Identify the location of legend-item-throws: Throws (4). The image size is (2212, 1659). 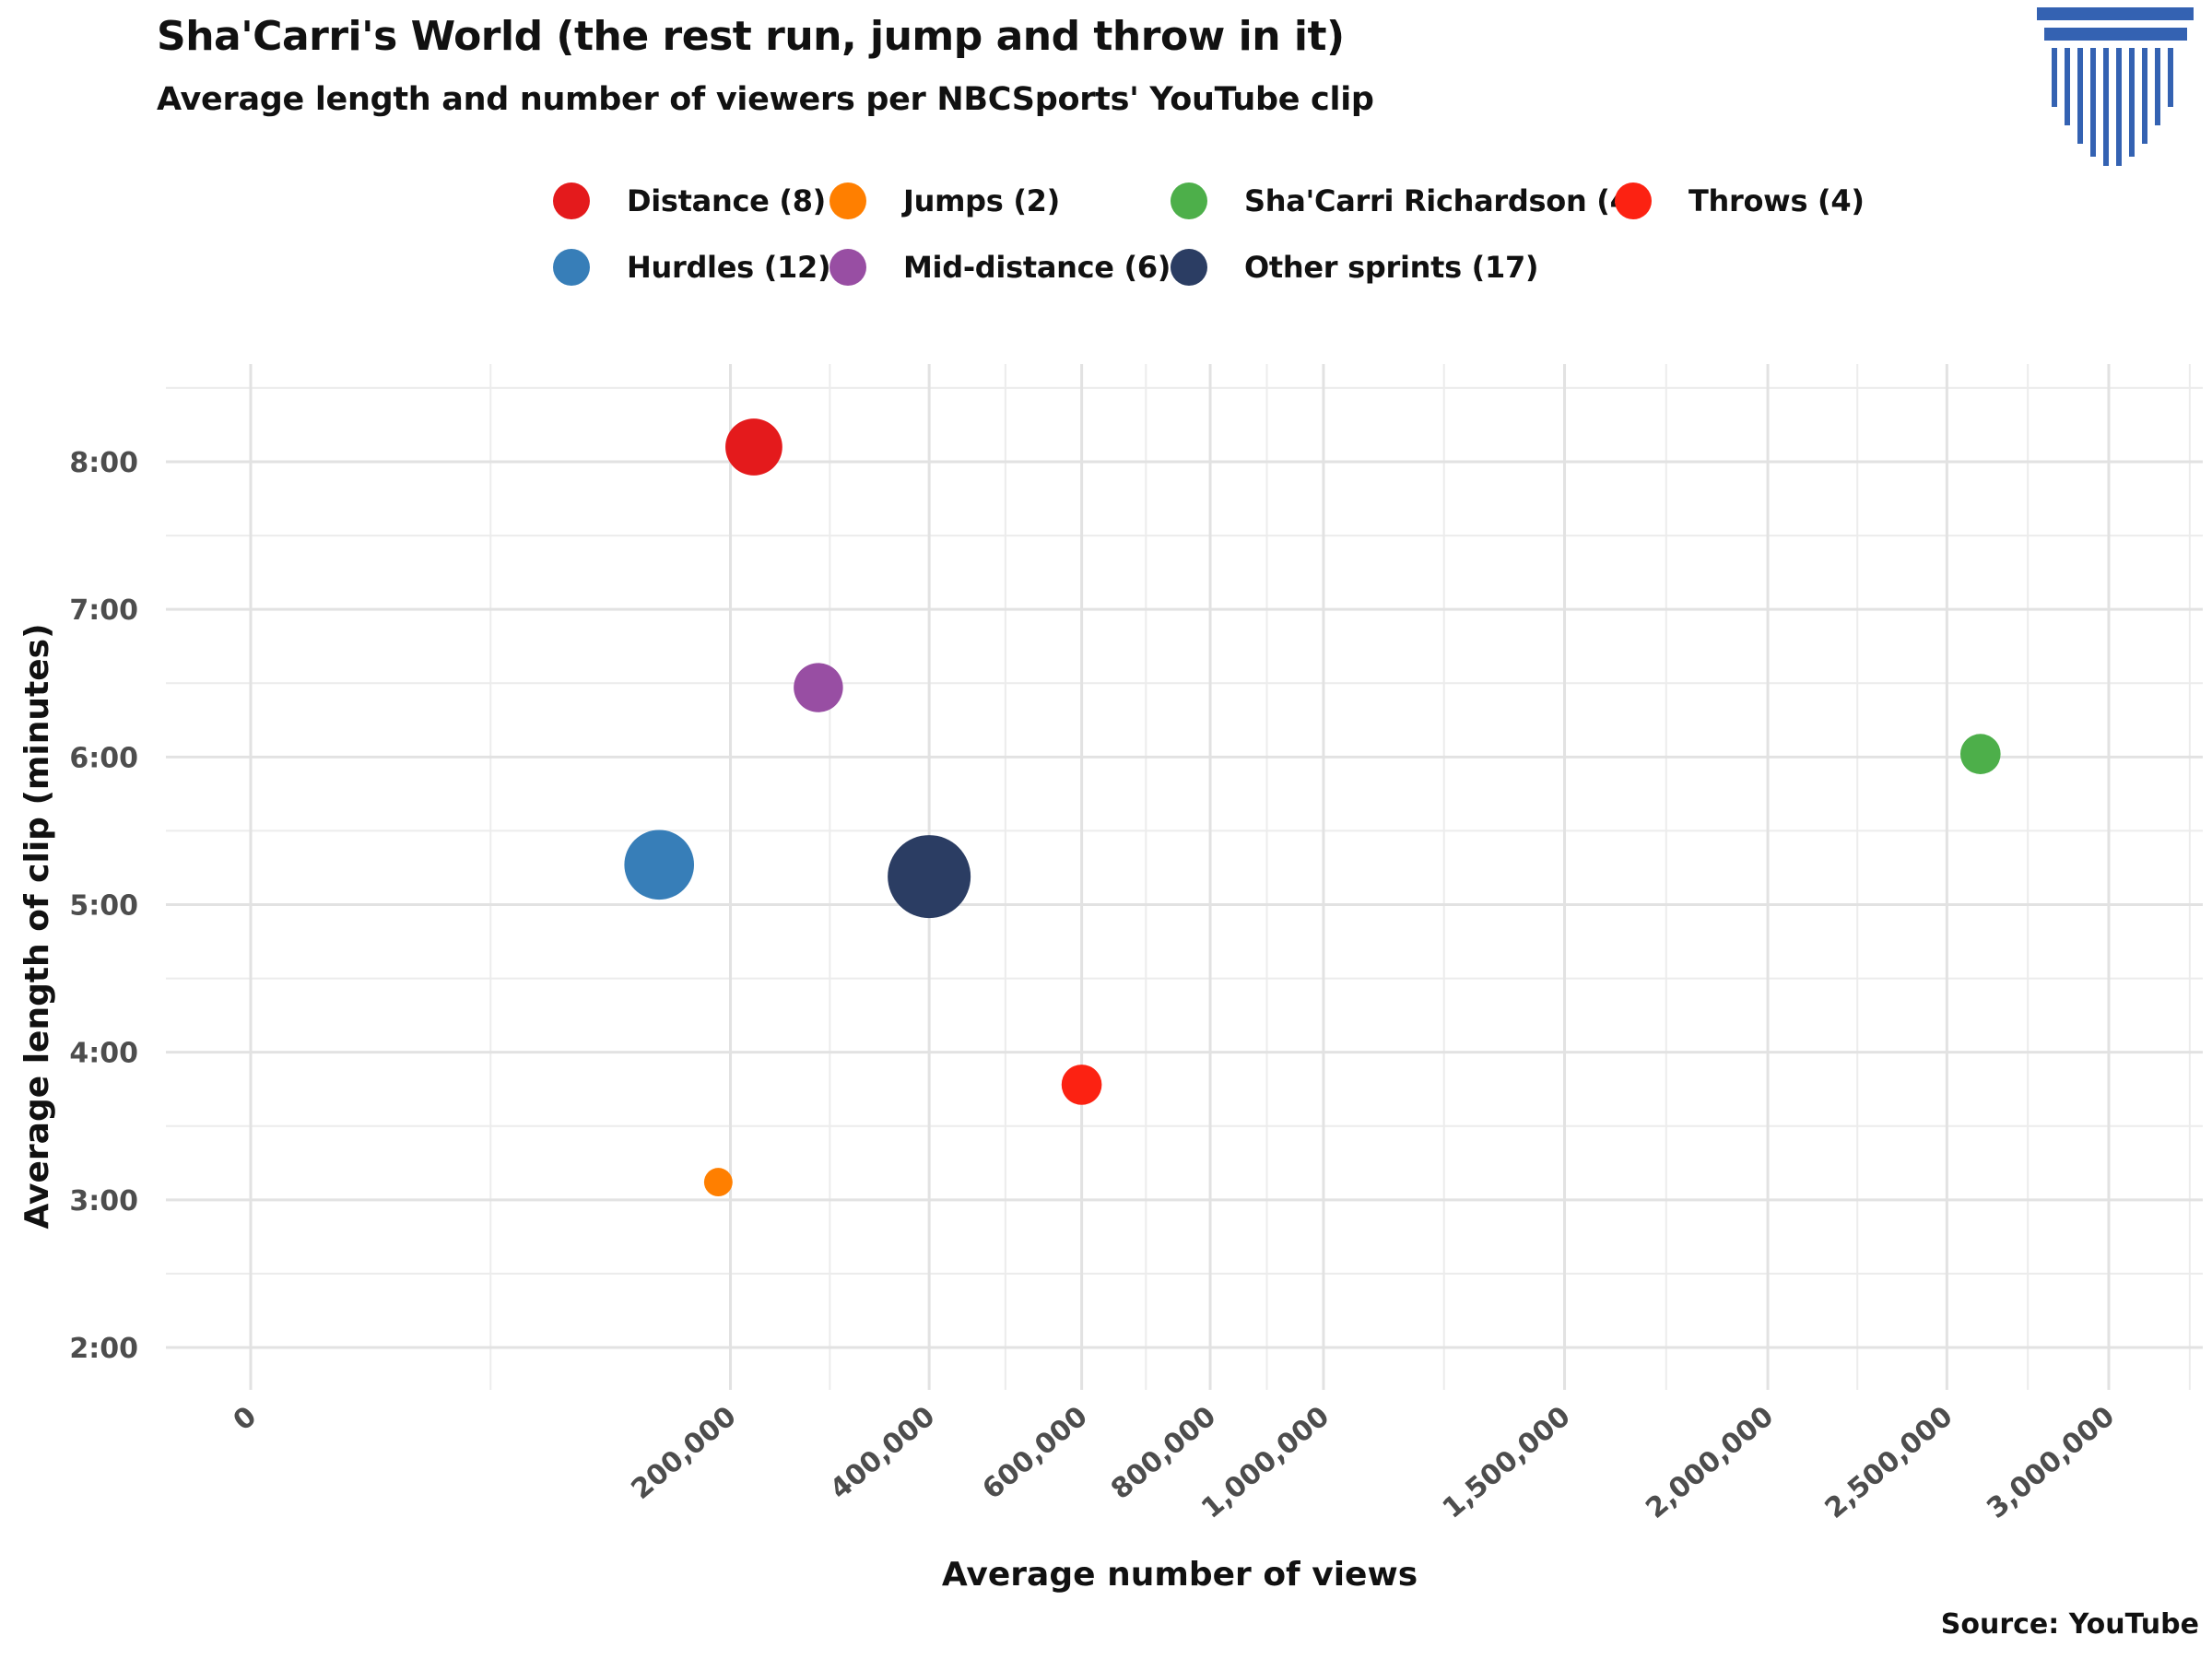
(1740, 200).